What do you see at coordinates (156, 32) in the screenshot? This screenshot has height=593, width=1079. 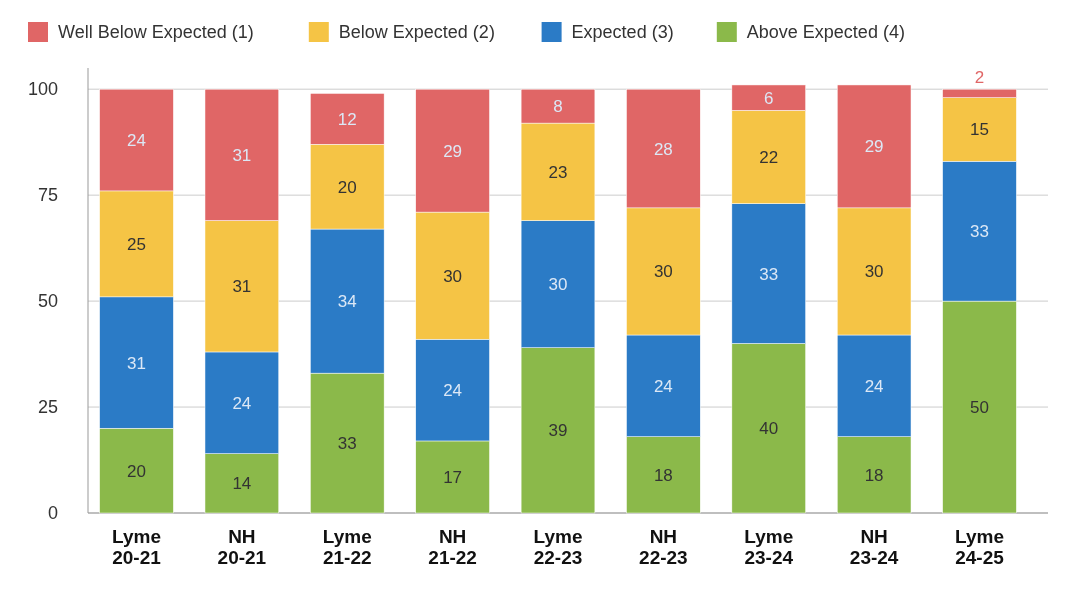 I see `legend-label: Well Below Expected (1)` at bounding box center [156, 32].